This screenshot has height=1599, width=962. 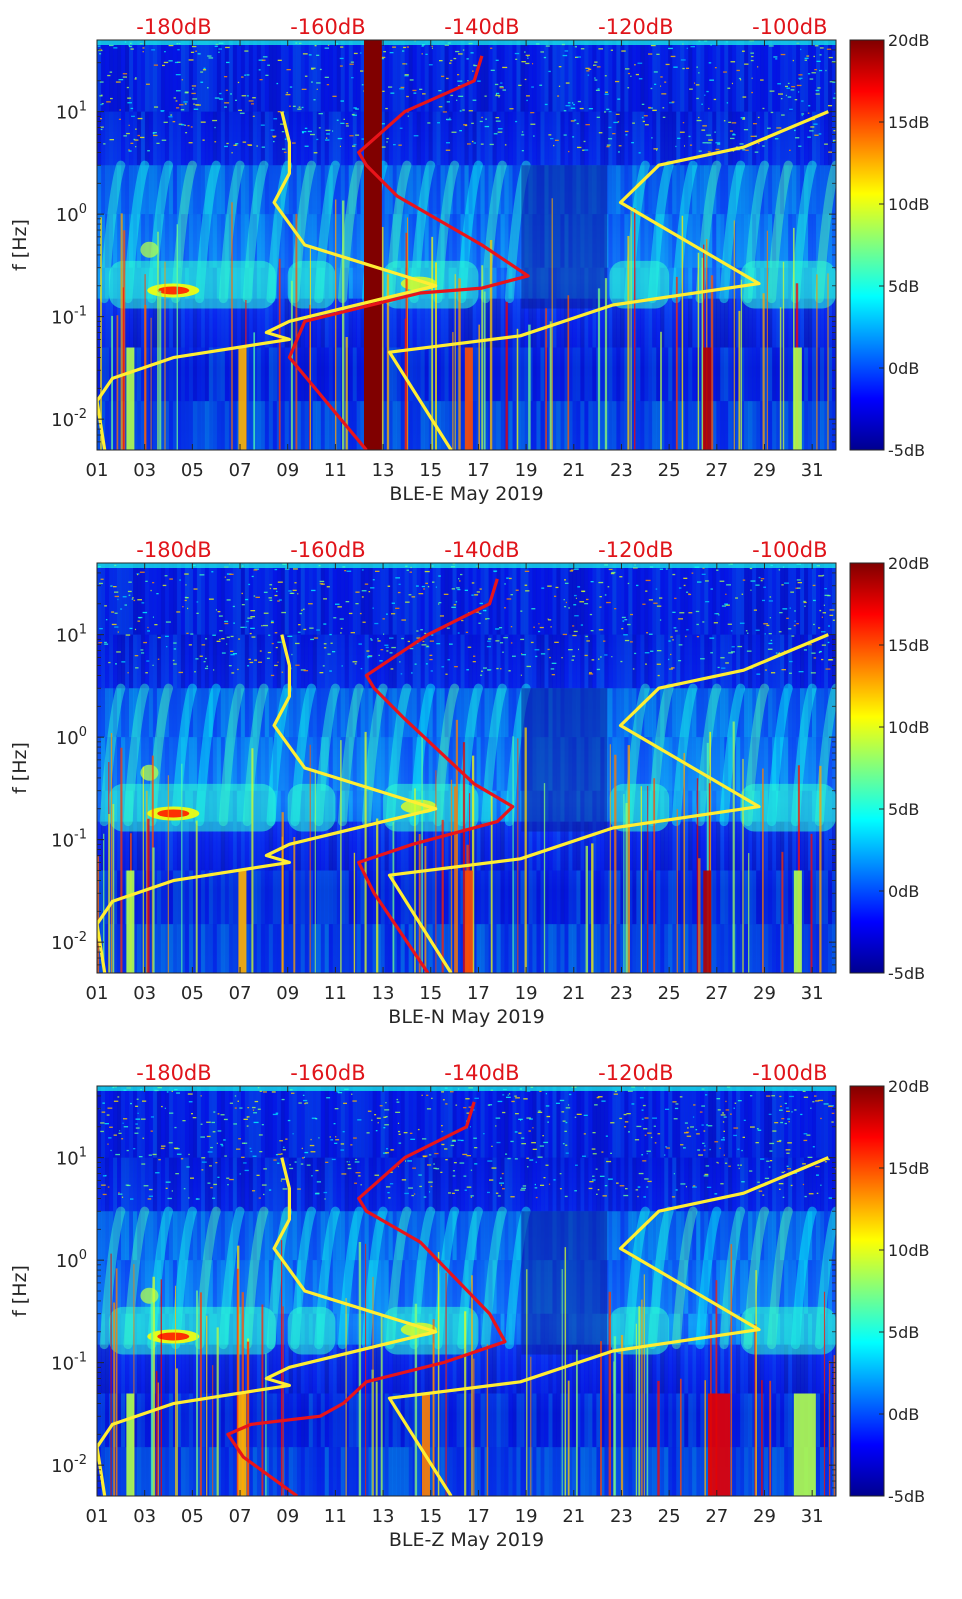 I want to click on colorbar-tick-label: -5dB, so click(x=906, y=450).